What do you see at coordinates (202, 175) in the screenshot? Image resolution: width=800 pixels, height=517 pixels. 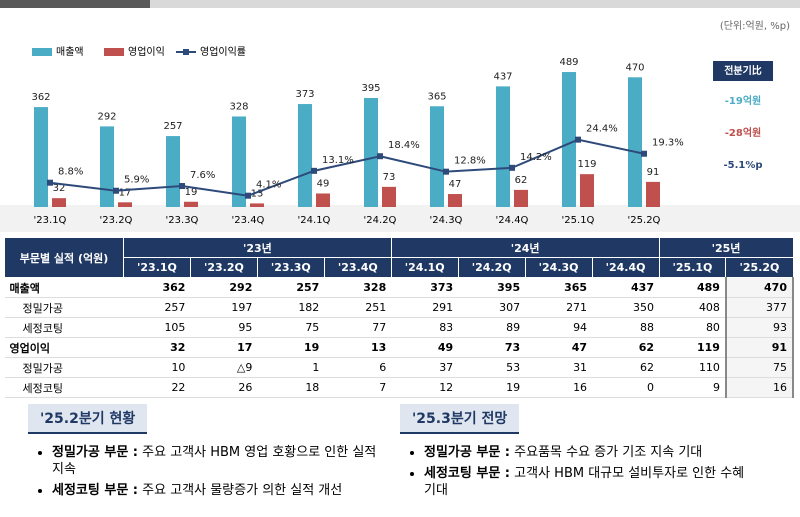 I see `data-label: 7.6%` at bounding box center [202, 175].